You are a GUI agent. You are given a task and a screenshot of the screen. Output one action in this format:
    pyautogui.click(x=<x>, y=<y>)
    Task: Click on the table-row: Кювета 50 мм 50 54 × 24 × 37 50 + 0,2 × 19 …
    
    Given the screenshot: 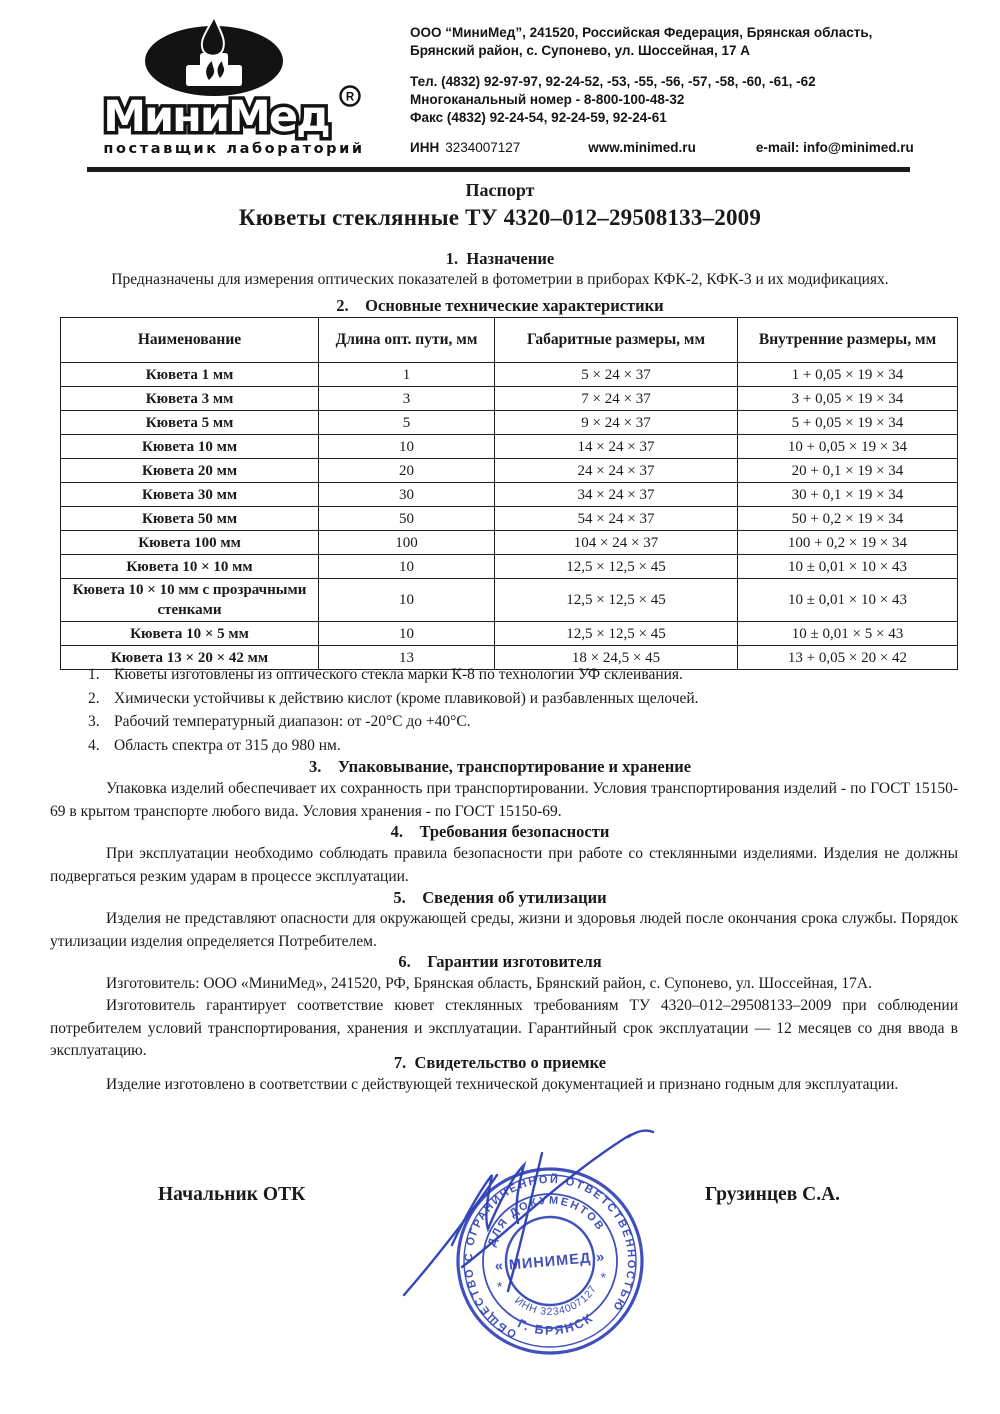 What is the action you would take?
    pyautogui.click(x=509, y=518)
    